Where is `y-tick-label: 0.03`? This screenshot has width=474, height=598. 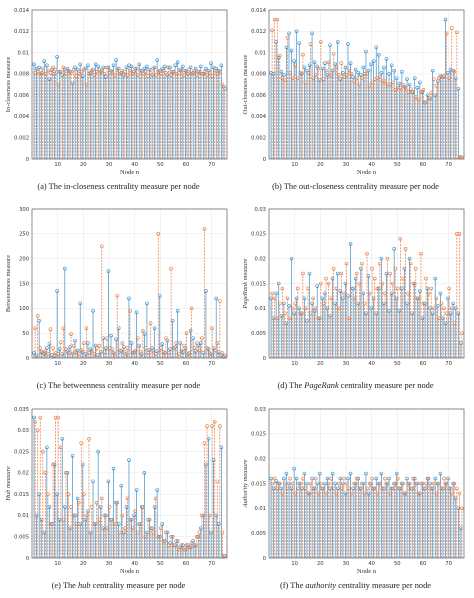
y-tick-label: 0.03 is located at coordinates (260, 210).